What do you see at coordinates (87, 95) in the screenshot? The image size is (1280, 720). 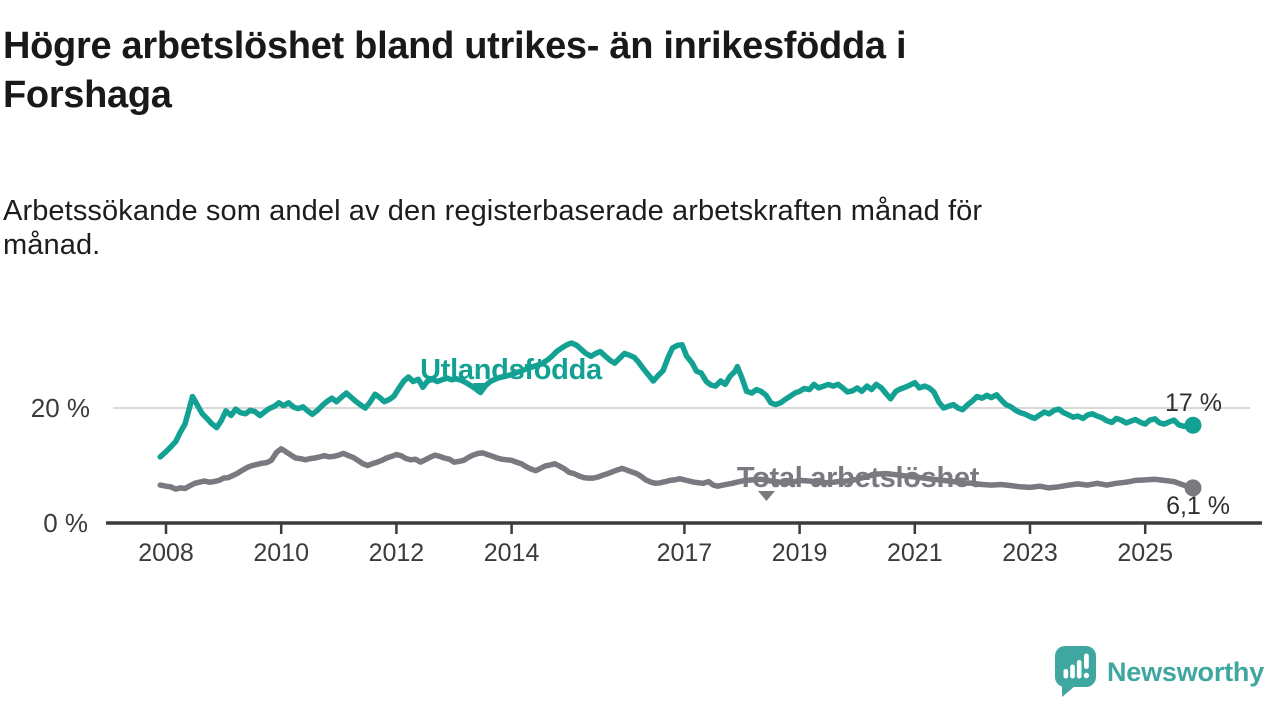 I see `title-line-2: Forshaga` at bounding box center [87, 95].